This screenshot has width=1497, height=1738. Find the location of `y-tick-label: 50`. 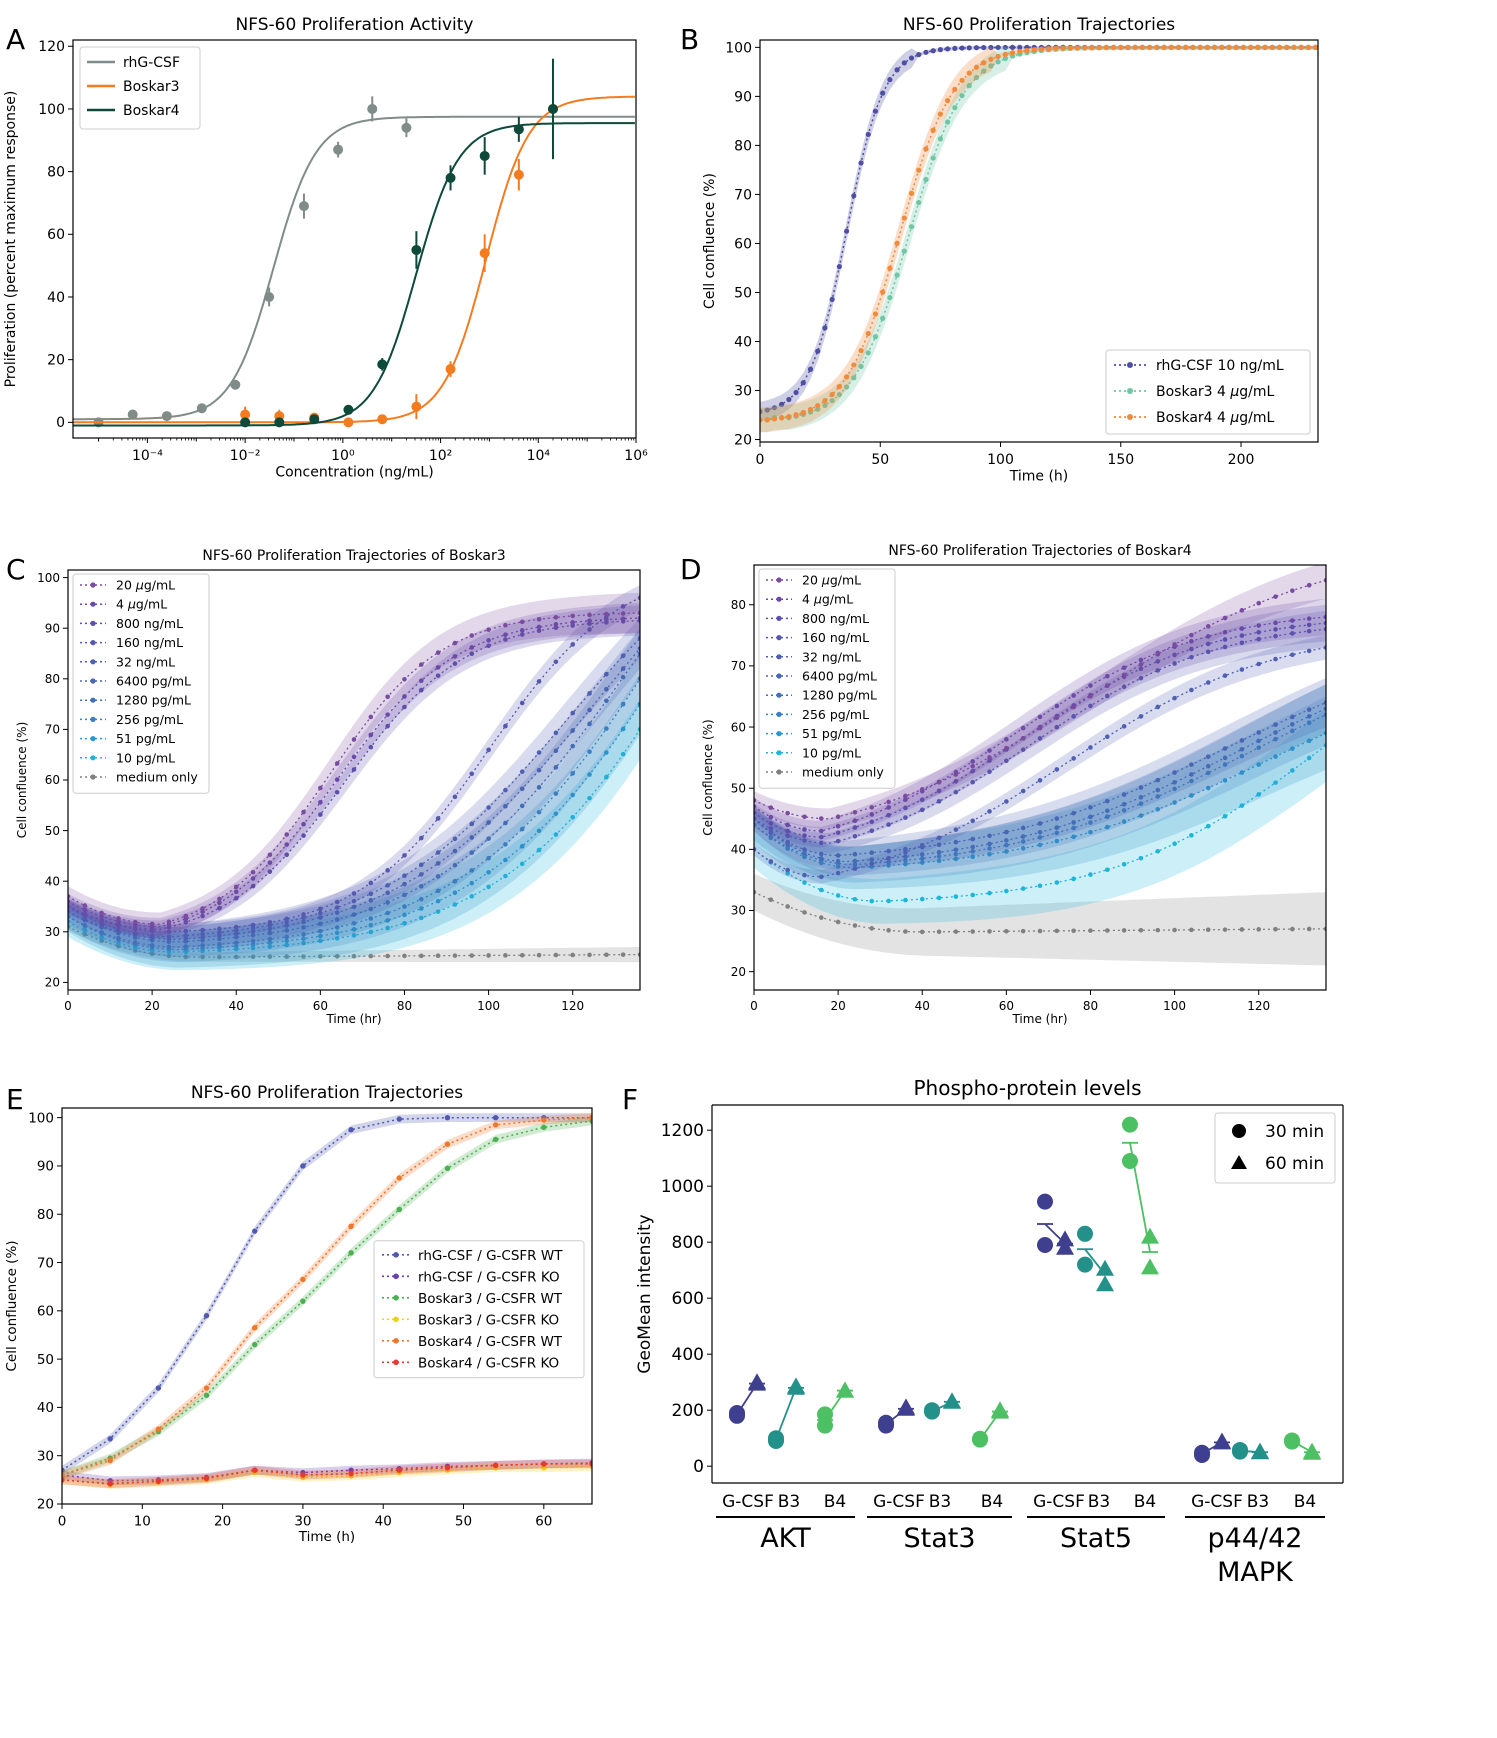

y-tick-label: 50 is located at coordinates (52, 831).